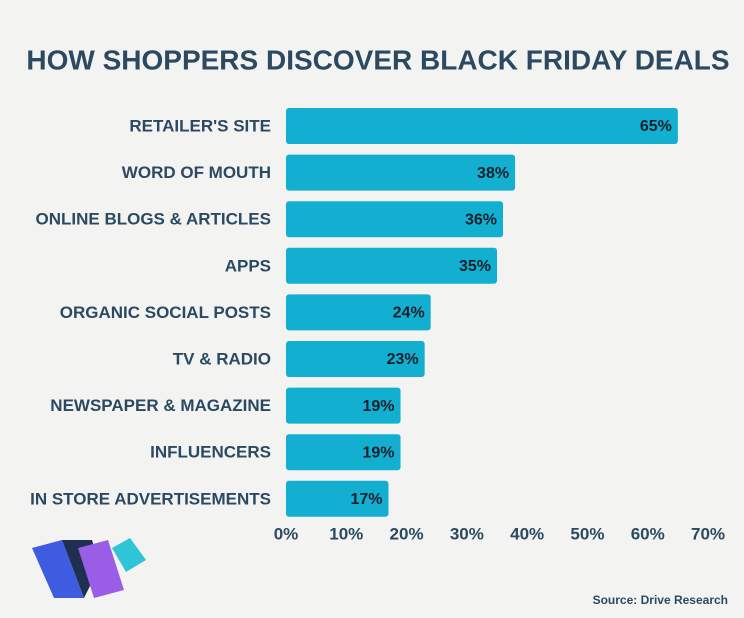  What do you see at coordinates (481, 219) in the screenshot?
I see `value-label: 36%` at bounding box center [481, 219].